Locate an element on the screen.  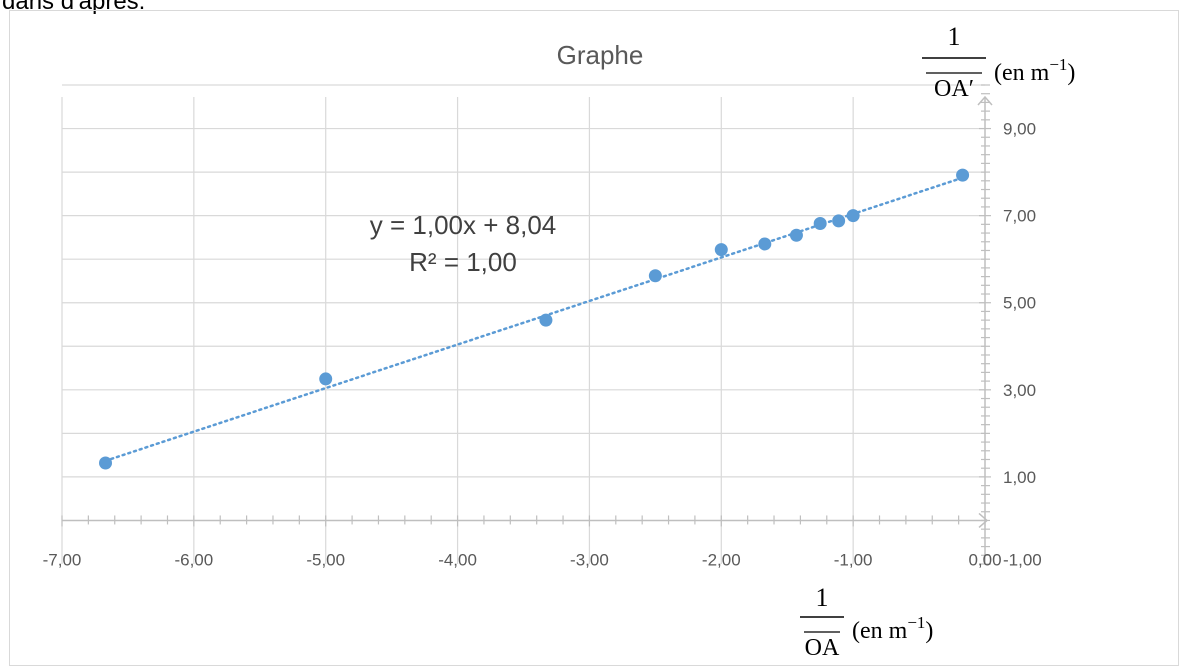
y-tick-label: 3,00 is located at coordinates (1019, 390).